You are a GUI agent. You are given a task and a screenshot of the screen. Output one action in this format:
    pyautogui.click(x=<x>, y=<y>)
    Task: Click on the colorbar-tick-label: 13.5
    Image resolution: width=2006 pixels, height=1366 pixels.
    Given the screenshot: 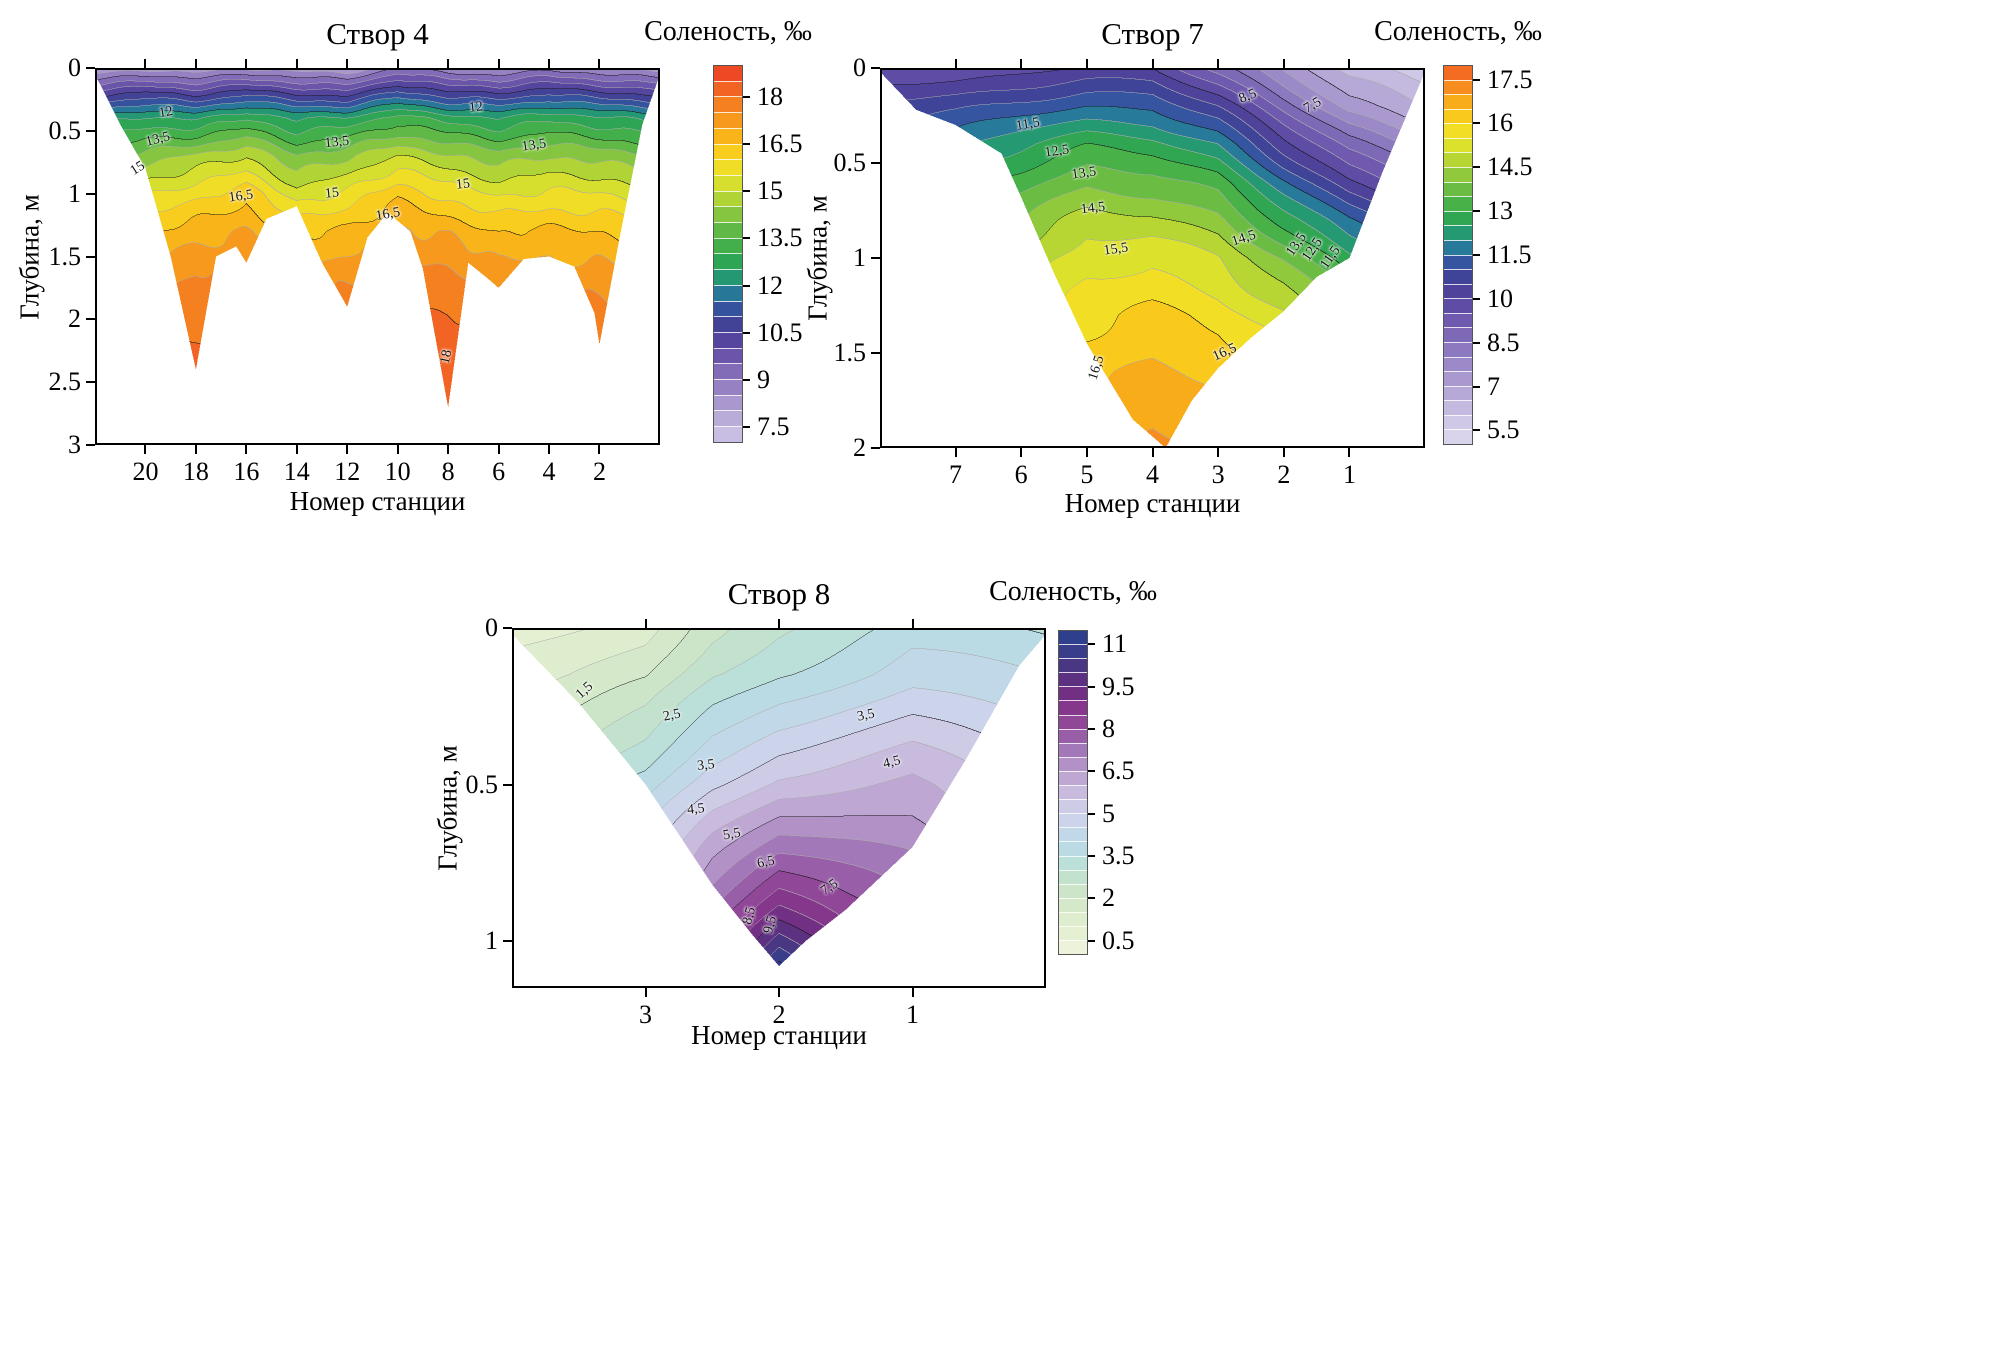 What is the action you would take?
    pyautogui.click(x=780, y=238)
    